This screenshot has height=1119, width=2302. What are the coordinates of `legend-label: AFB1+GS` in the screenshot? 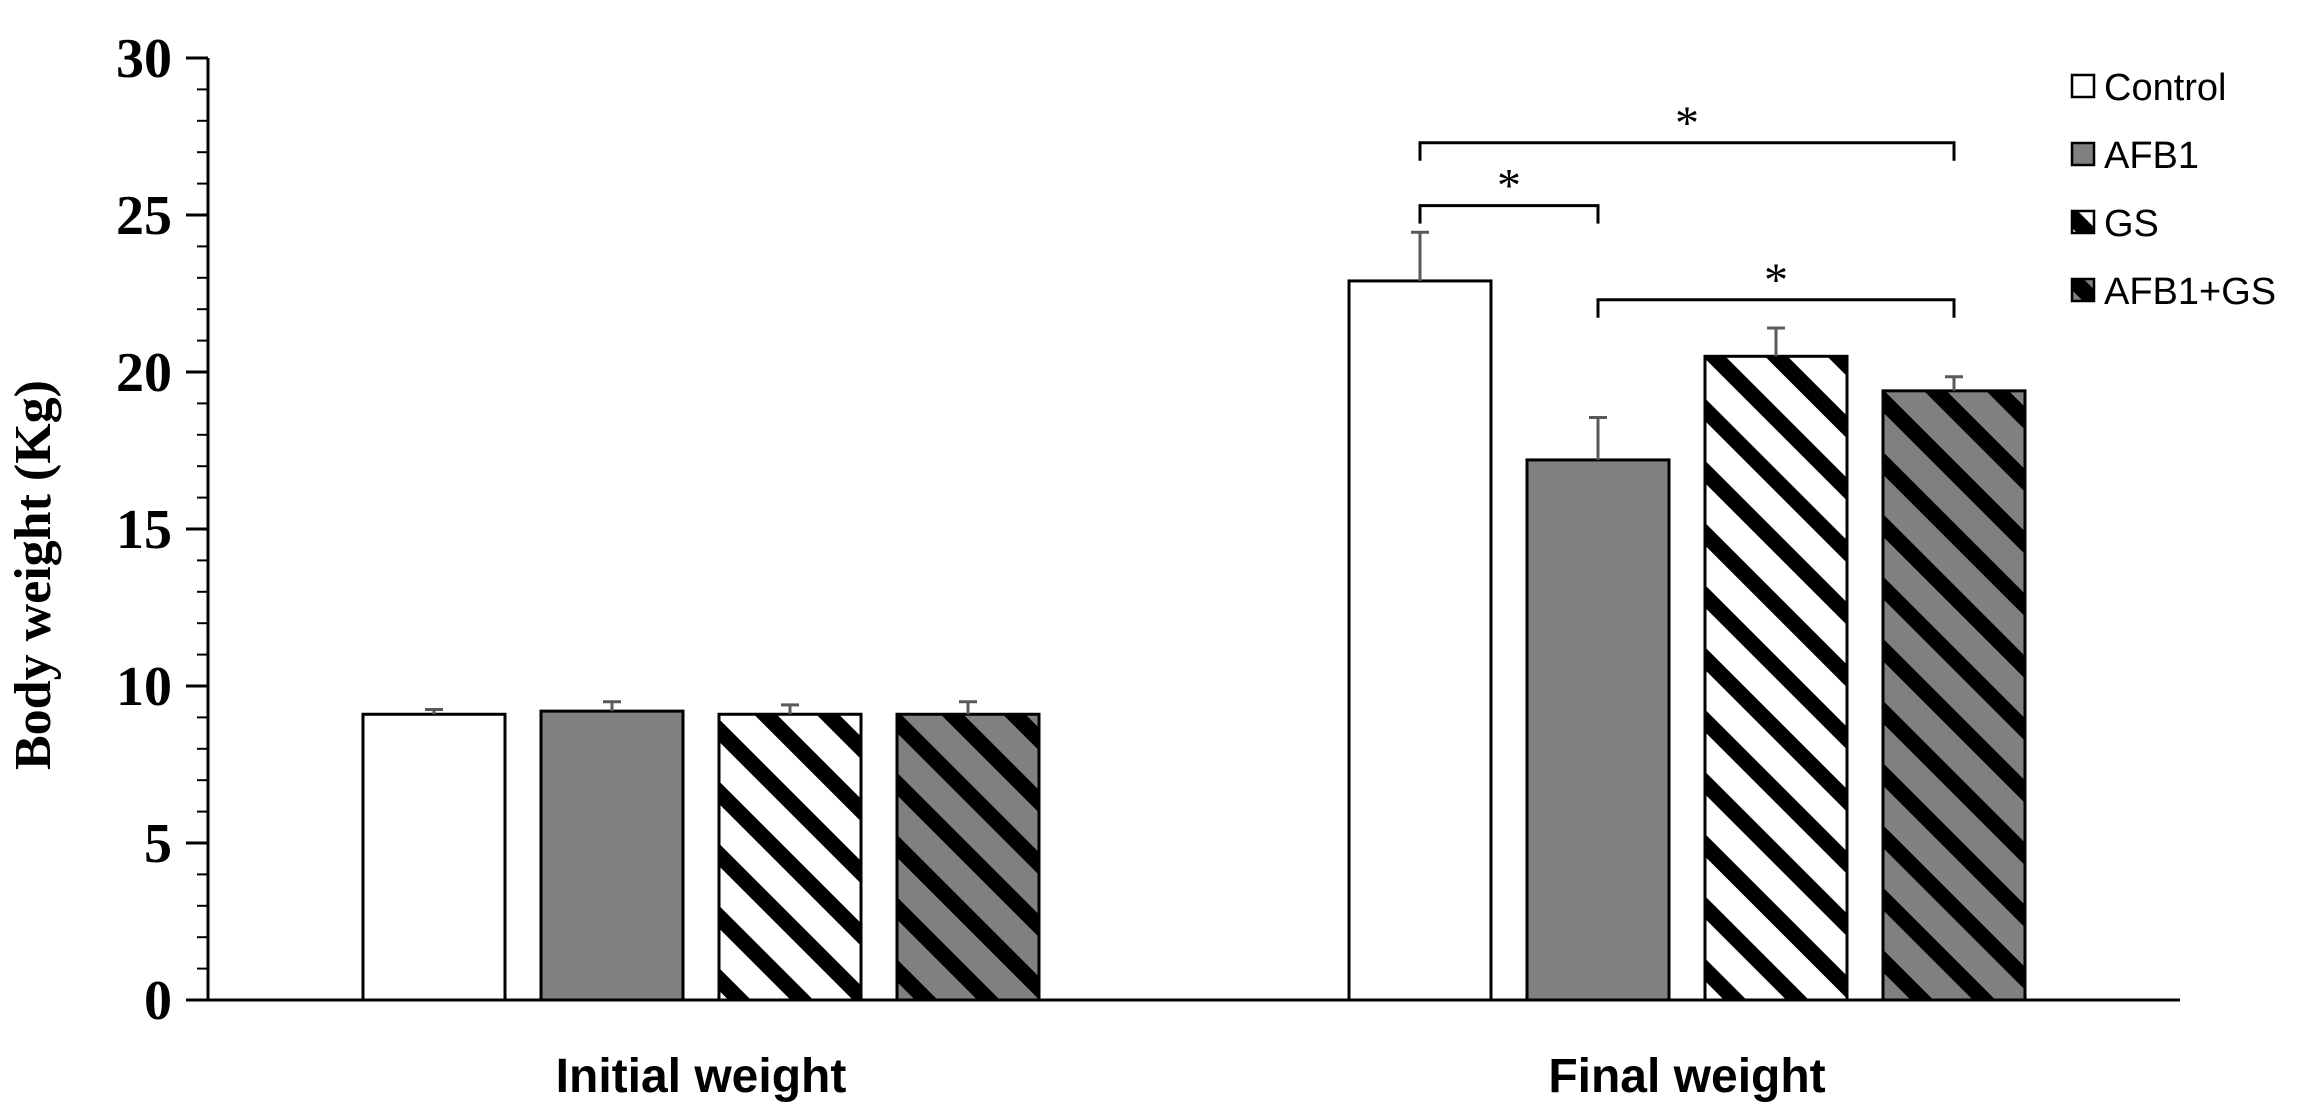 It's located at (2190, 292).